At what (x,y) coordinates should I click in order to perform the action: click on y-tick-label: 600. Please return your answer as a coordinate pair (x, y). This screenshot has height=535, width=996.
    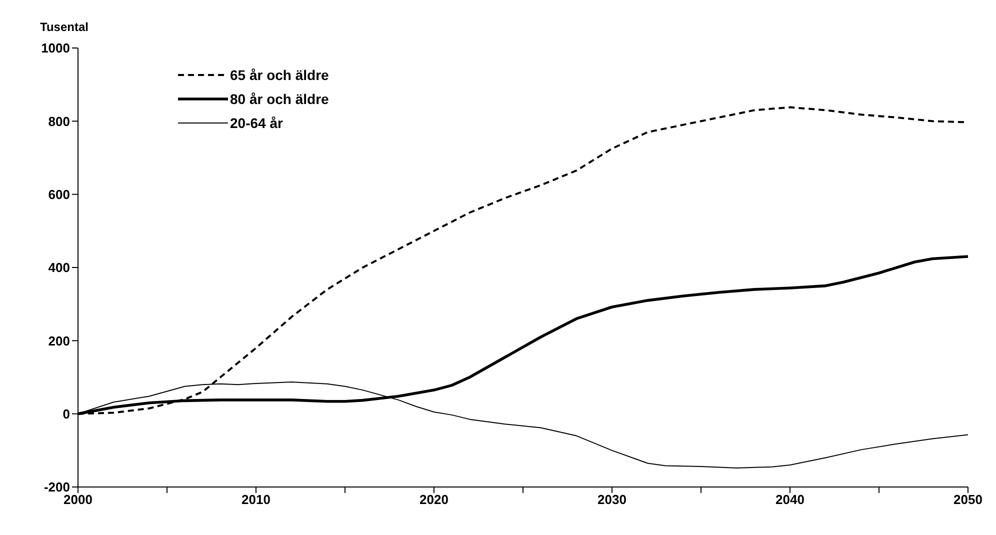
    Looking at the image, I should click on (59, 194).